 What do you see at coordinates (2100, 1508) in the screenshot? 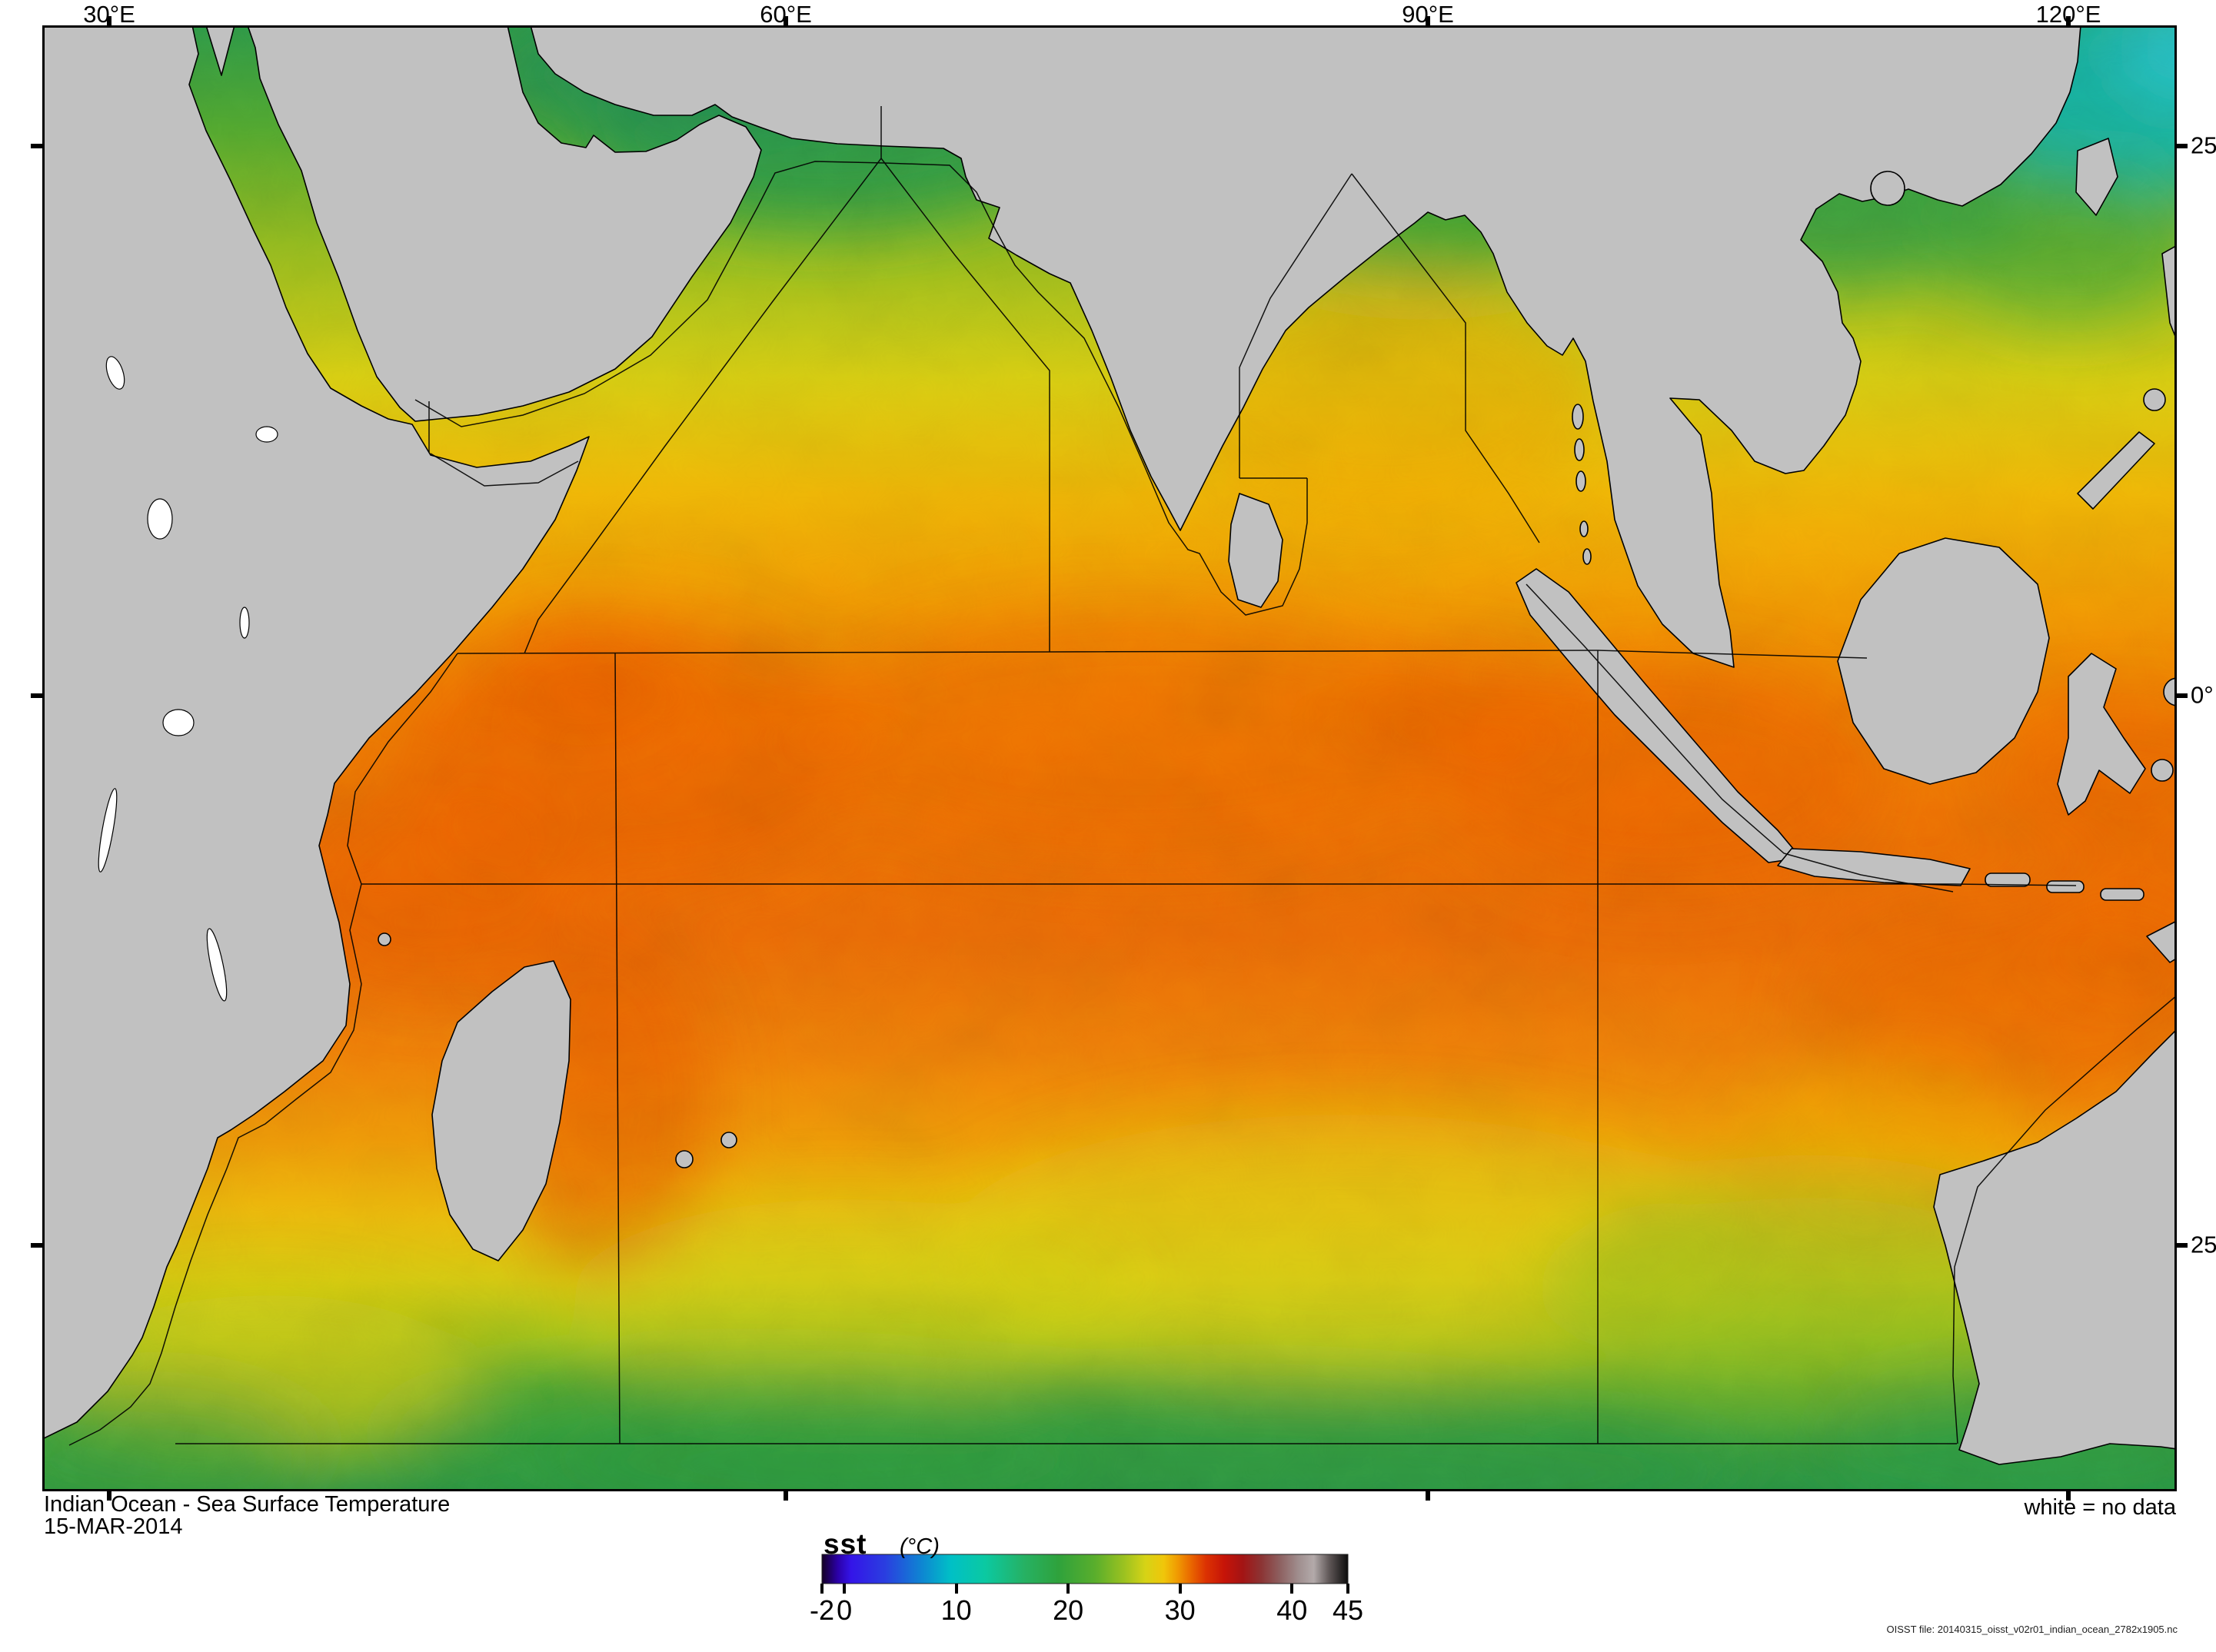
I see `no-data-note: white = no data` at bounding box center [2100, 1508].